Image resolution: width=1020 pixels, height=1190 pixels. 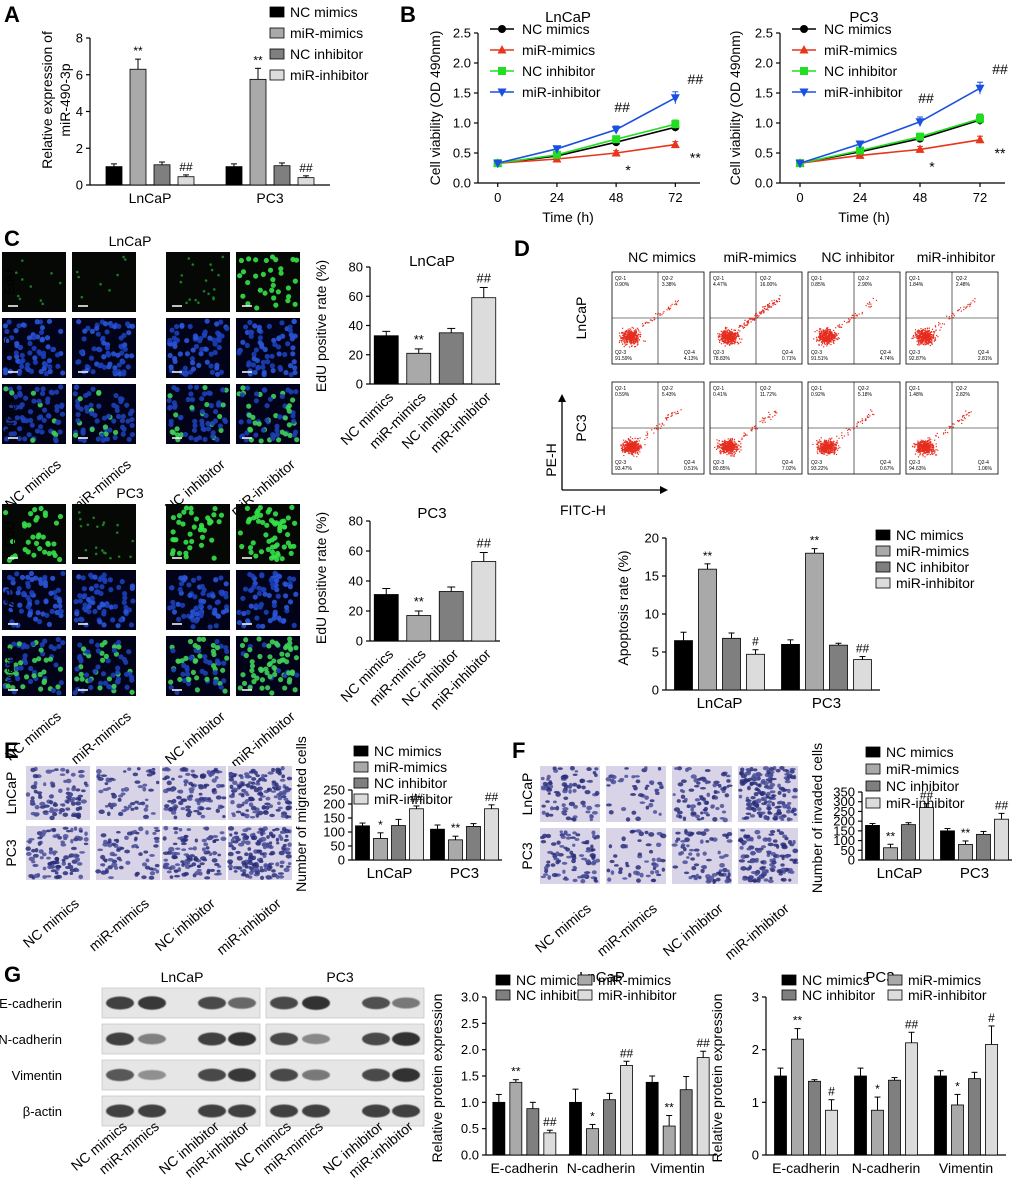 I want to click on panel-d-quadrant-value: 80.85%, so click(x=722, y=469).